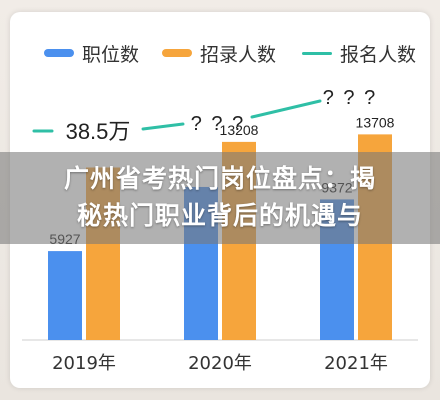  I want to click on data-label-hires-3: 13708, so click(375, 122).